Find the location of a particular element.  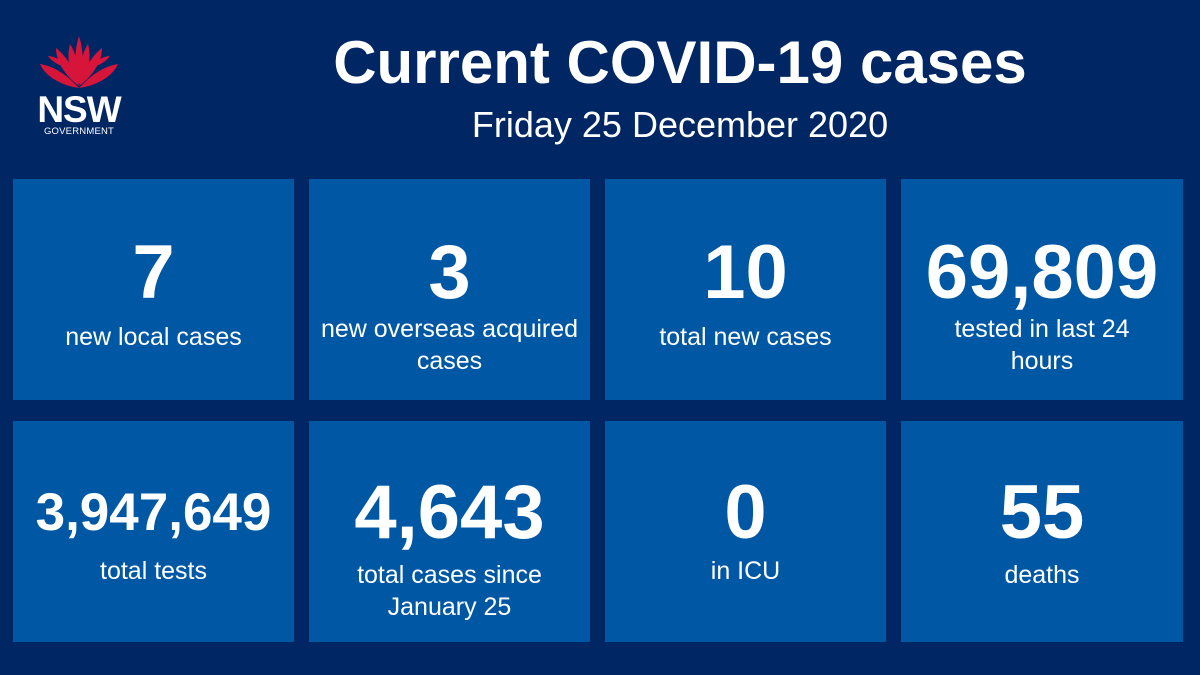

page-title: Current COVID-19 cases is located at coordinates (680, 62).